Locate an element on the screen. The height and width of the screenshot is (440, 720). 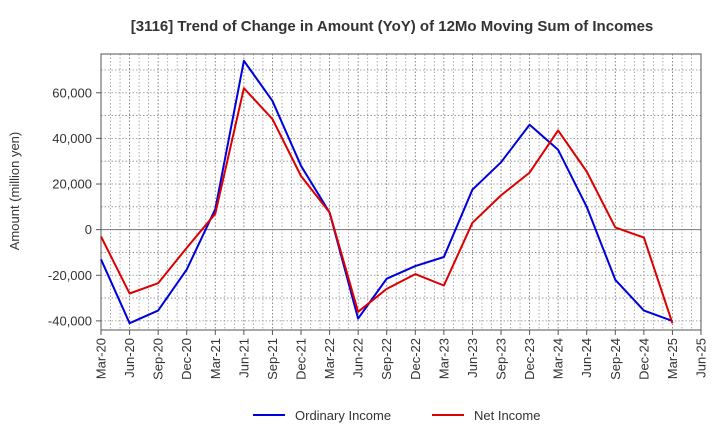
legend-label-ordinary-income: Ordinary Income is located at coordinates (343, 415).